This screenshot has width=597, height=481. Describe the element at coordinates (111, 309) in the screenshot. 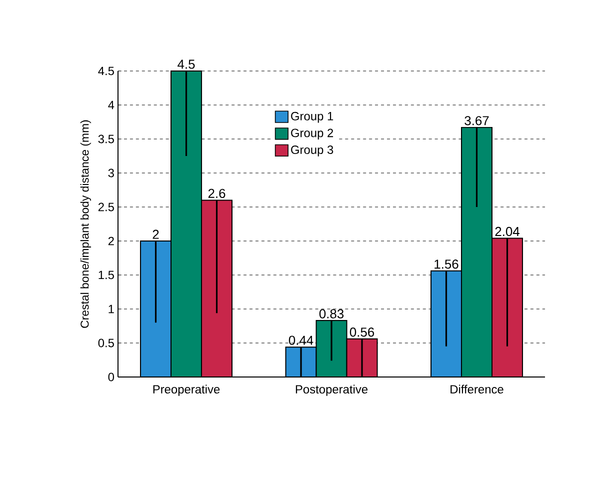

I see `y-tick-label: 1` at that location.